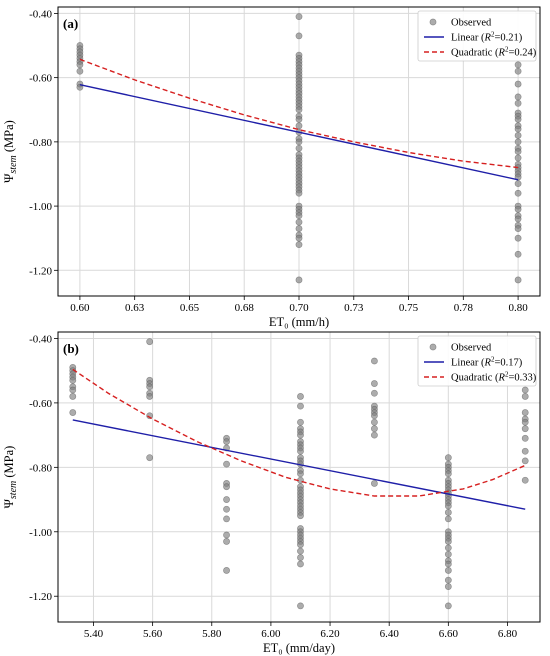  Describe the element at coordinates (433, 347) in the screenshot. I see `legend-observed-marker` at that location.